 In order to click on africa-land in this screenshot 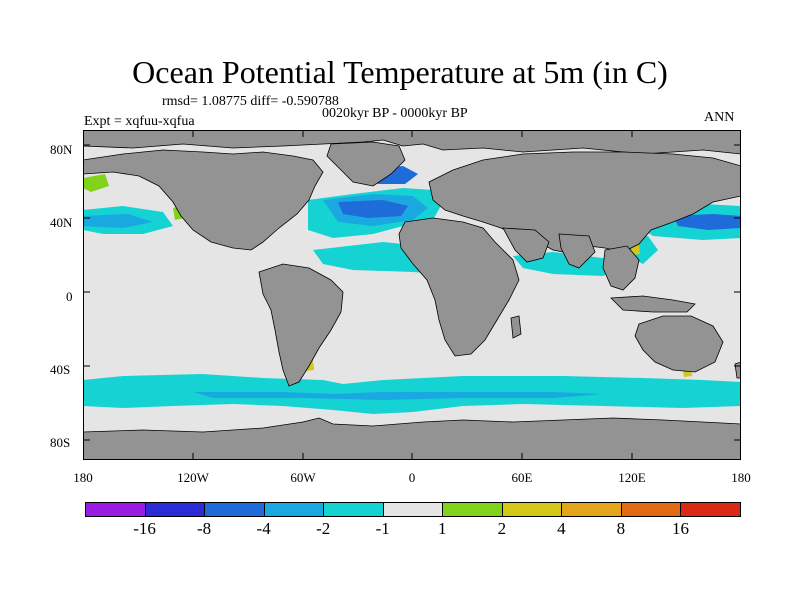, I will do `click(459, 287)`.